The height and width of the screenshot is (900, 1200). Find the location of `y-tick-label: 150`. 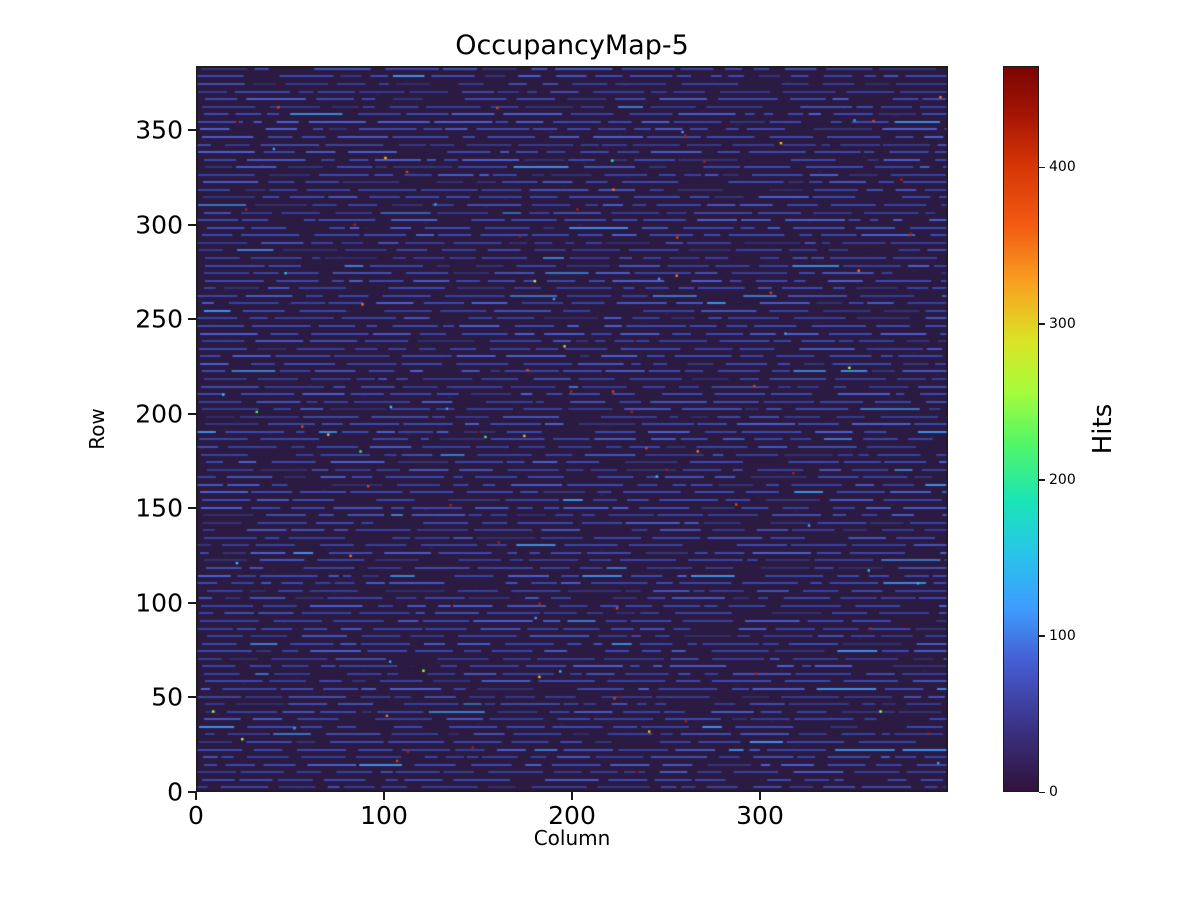

y-tick-label: 150 is located at coordinates (159, 508).